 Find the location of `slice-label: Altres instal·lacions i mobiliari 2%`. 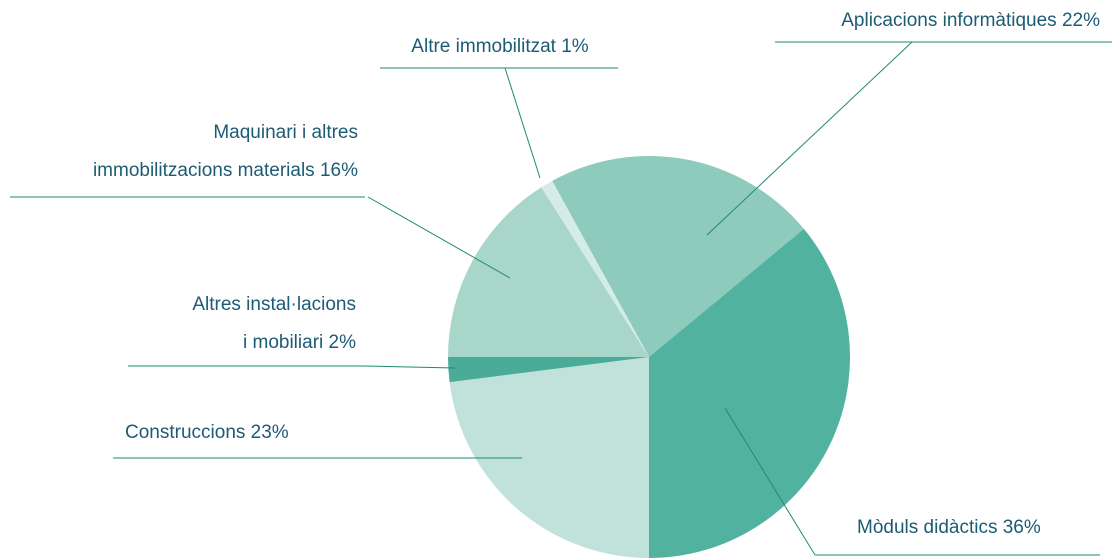

slice-label: Altres instal·lacions i mobiliari 2% is located at coordinates (228, 324).